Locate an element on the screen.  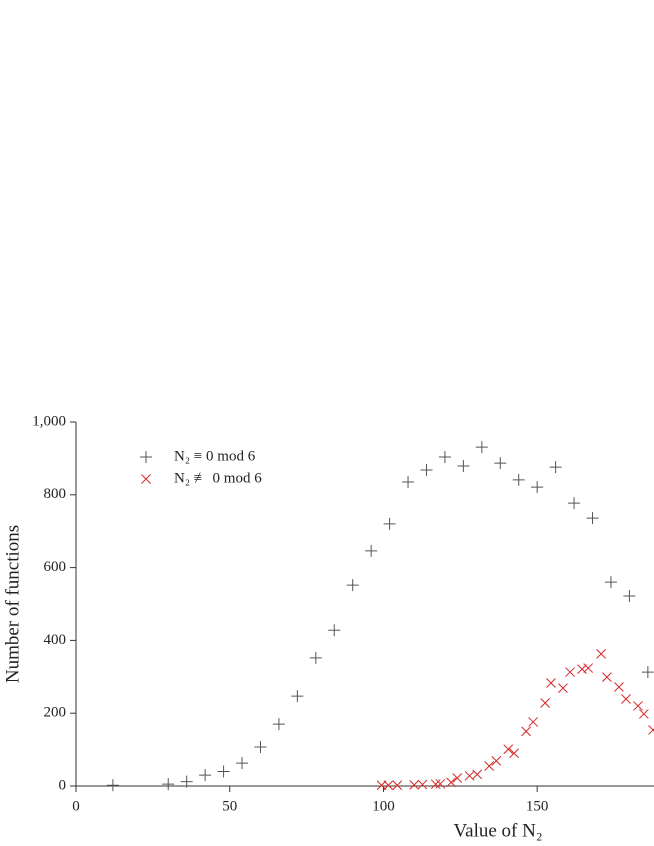
y-tick-label: 800 is located at coordinates (55, 494).